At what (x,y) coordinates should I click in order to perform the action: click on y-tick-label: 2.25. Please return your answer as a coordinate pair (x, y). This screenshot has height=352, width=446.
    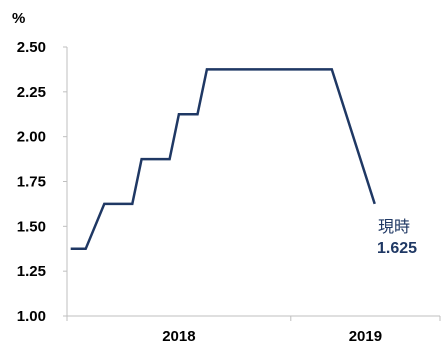
    Looking at the image, I should click on (31, 92).